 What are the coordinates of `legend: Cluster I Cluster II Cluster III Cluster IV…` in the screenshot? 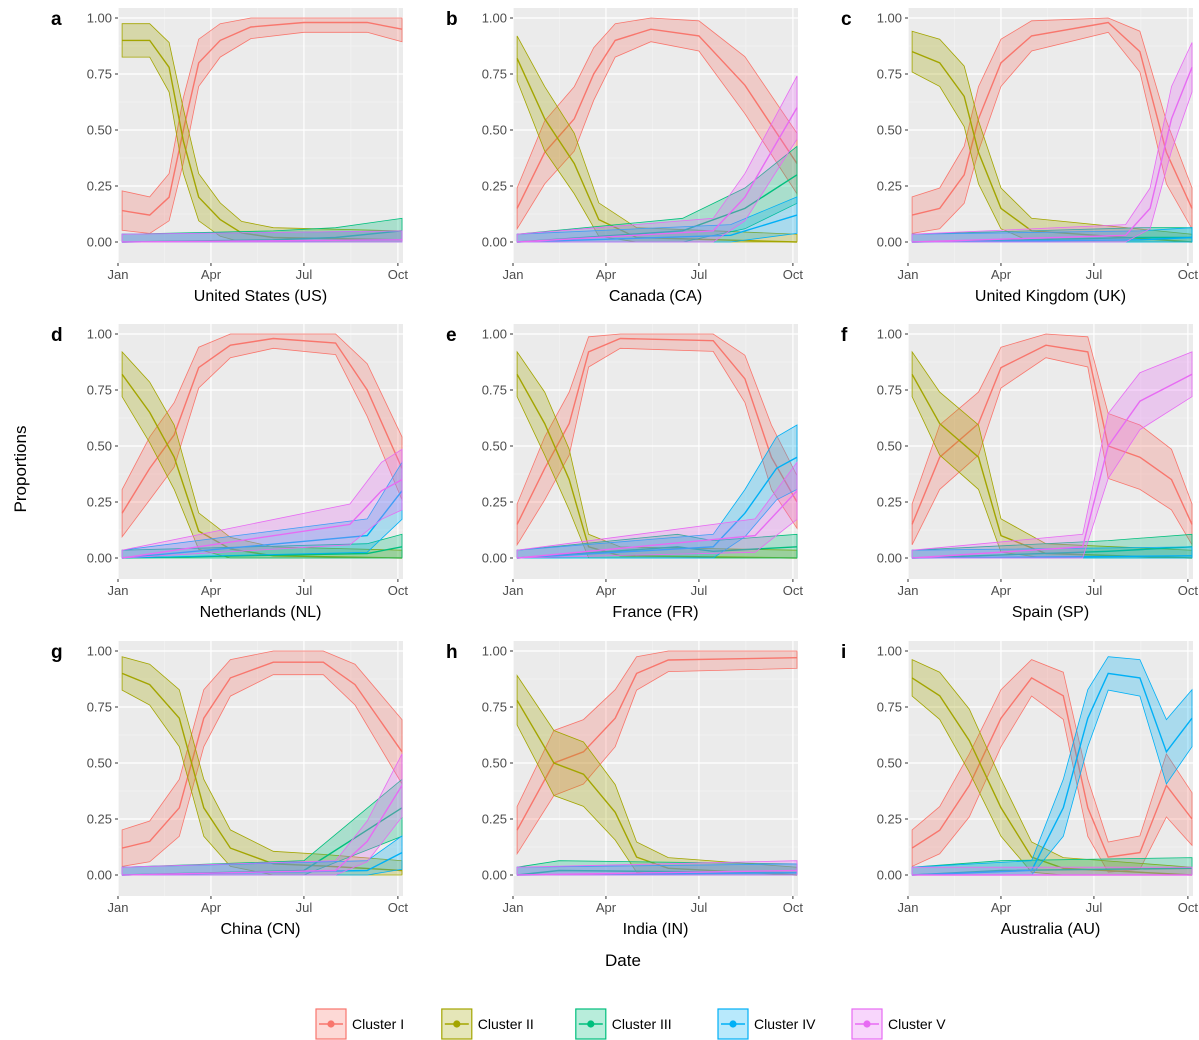 It's located at (630, 1024).